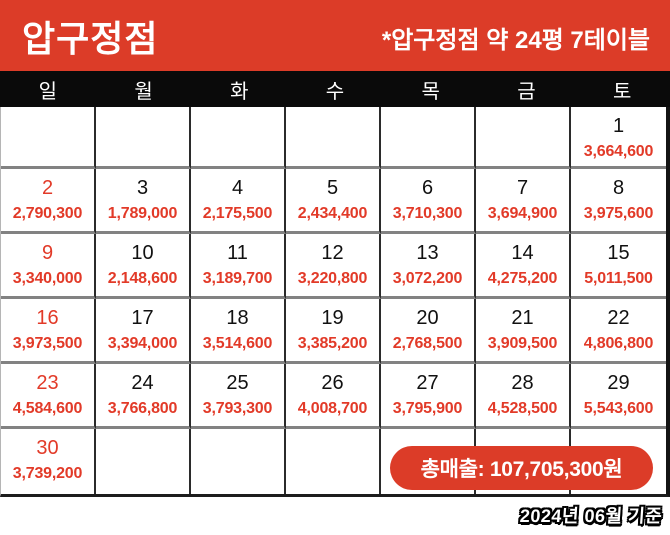 The width and height of the screenshot is (670, 535). I want to click on calendar-cell: 3 1,789,000, so click(143, 201).